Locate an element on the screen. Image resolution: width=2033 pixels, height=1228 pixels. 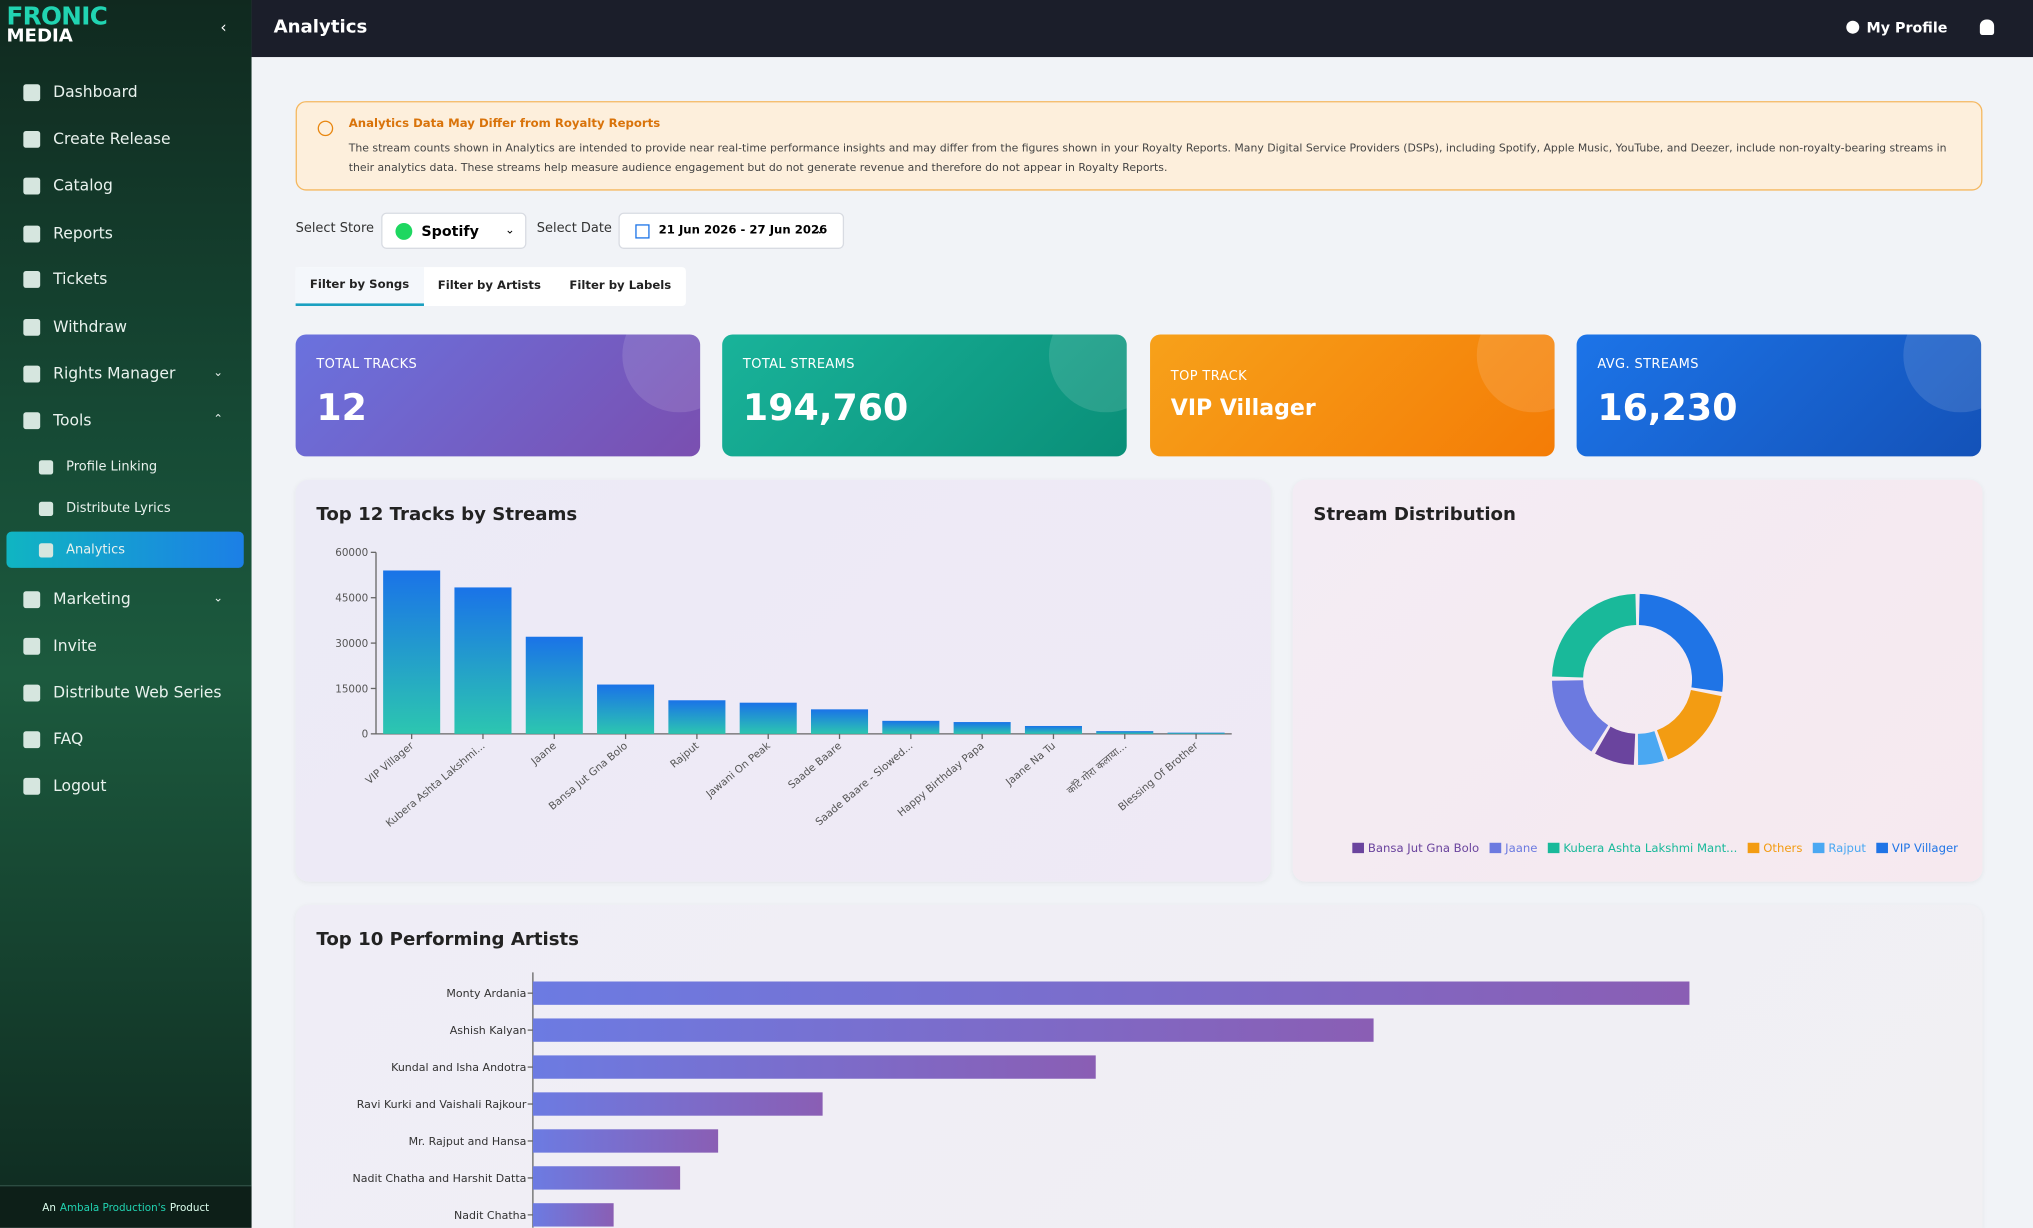
nav-item: Analytics is located at coordinates (125, 549).